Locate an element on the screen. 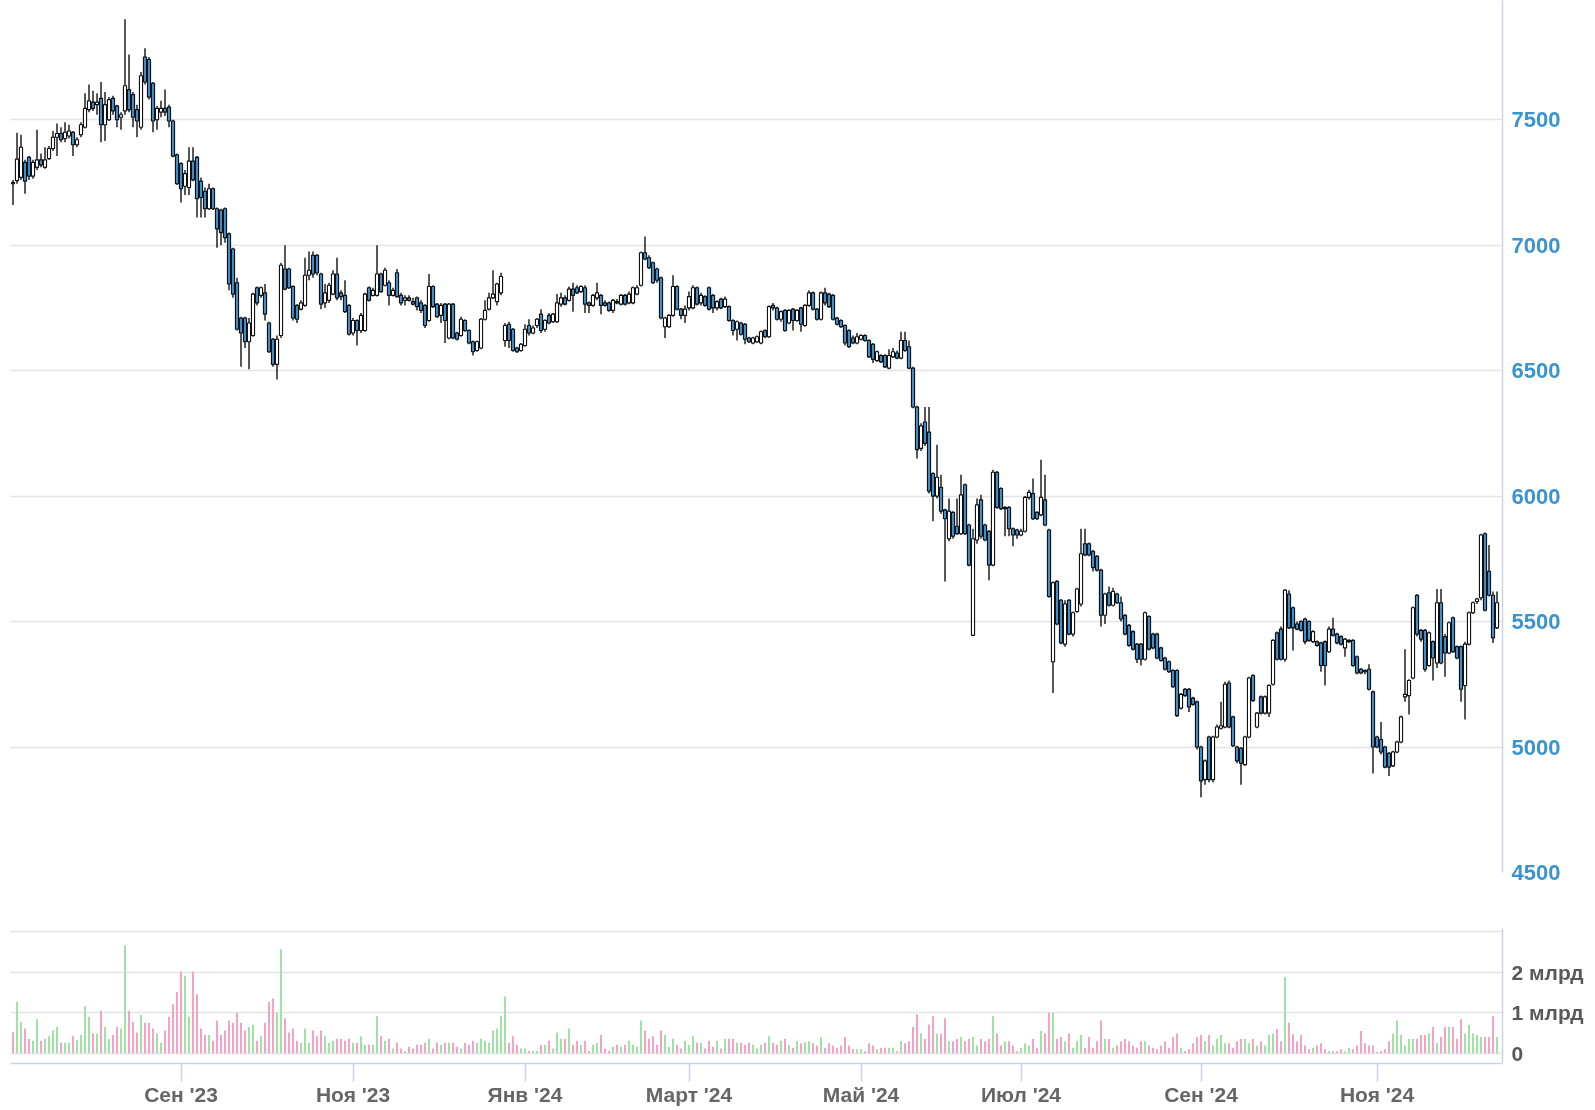  x-tick-label: Ноя '24 is located at coordinates (1377, 1094).